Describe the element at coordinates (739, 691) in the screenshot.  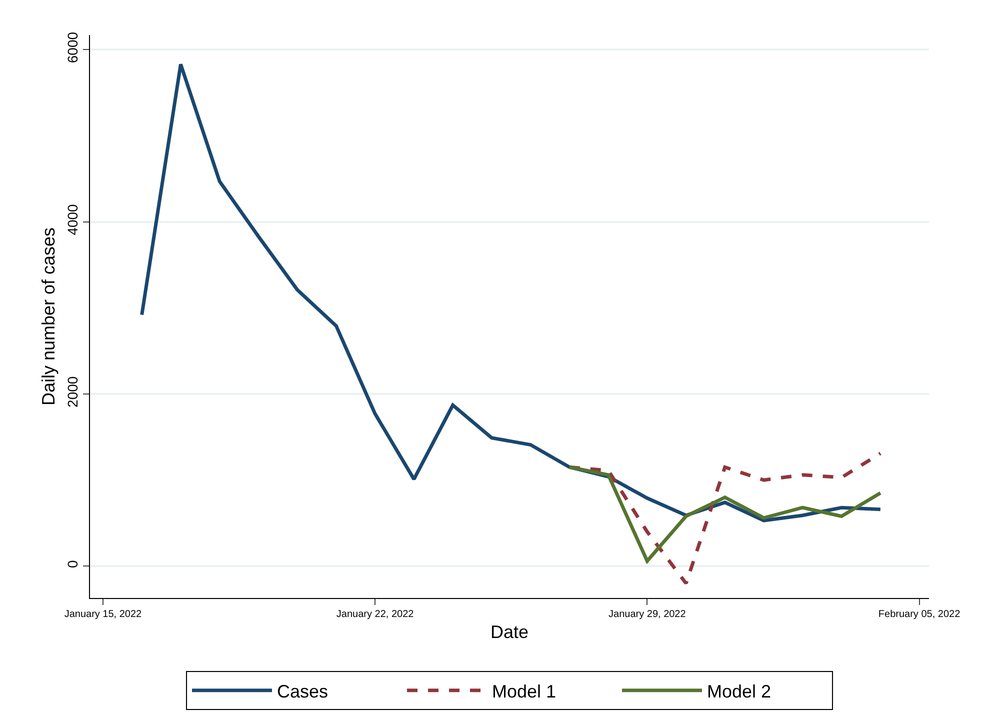
I see `legend-label: Model 2` at that location.